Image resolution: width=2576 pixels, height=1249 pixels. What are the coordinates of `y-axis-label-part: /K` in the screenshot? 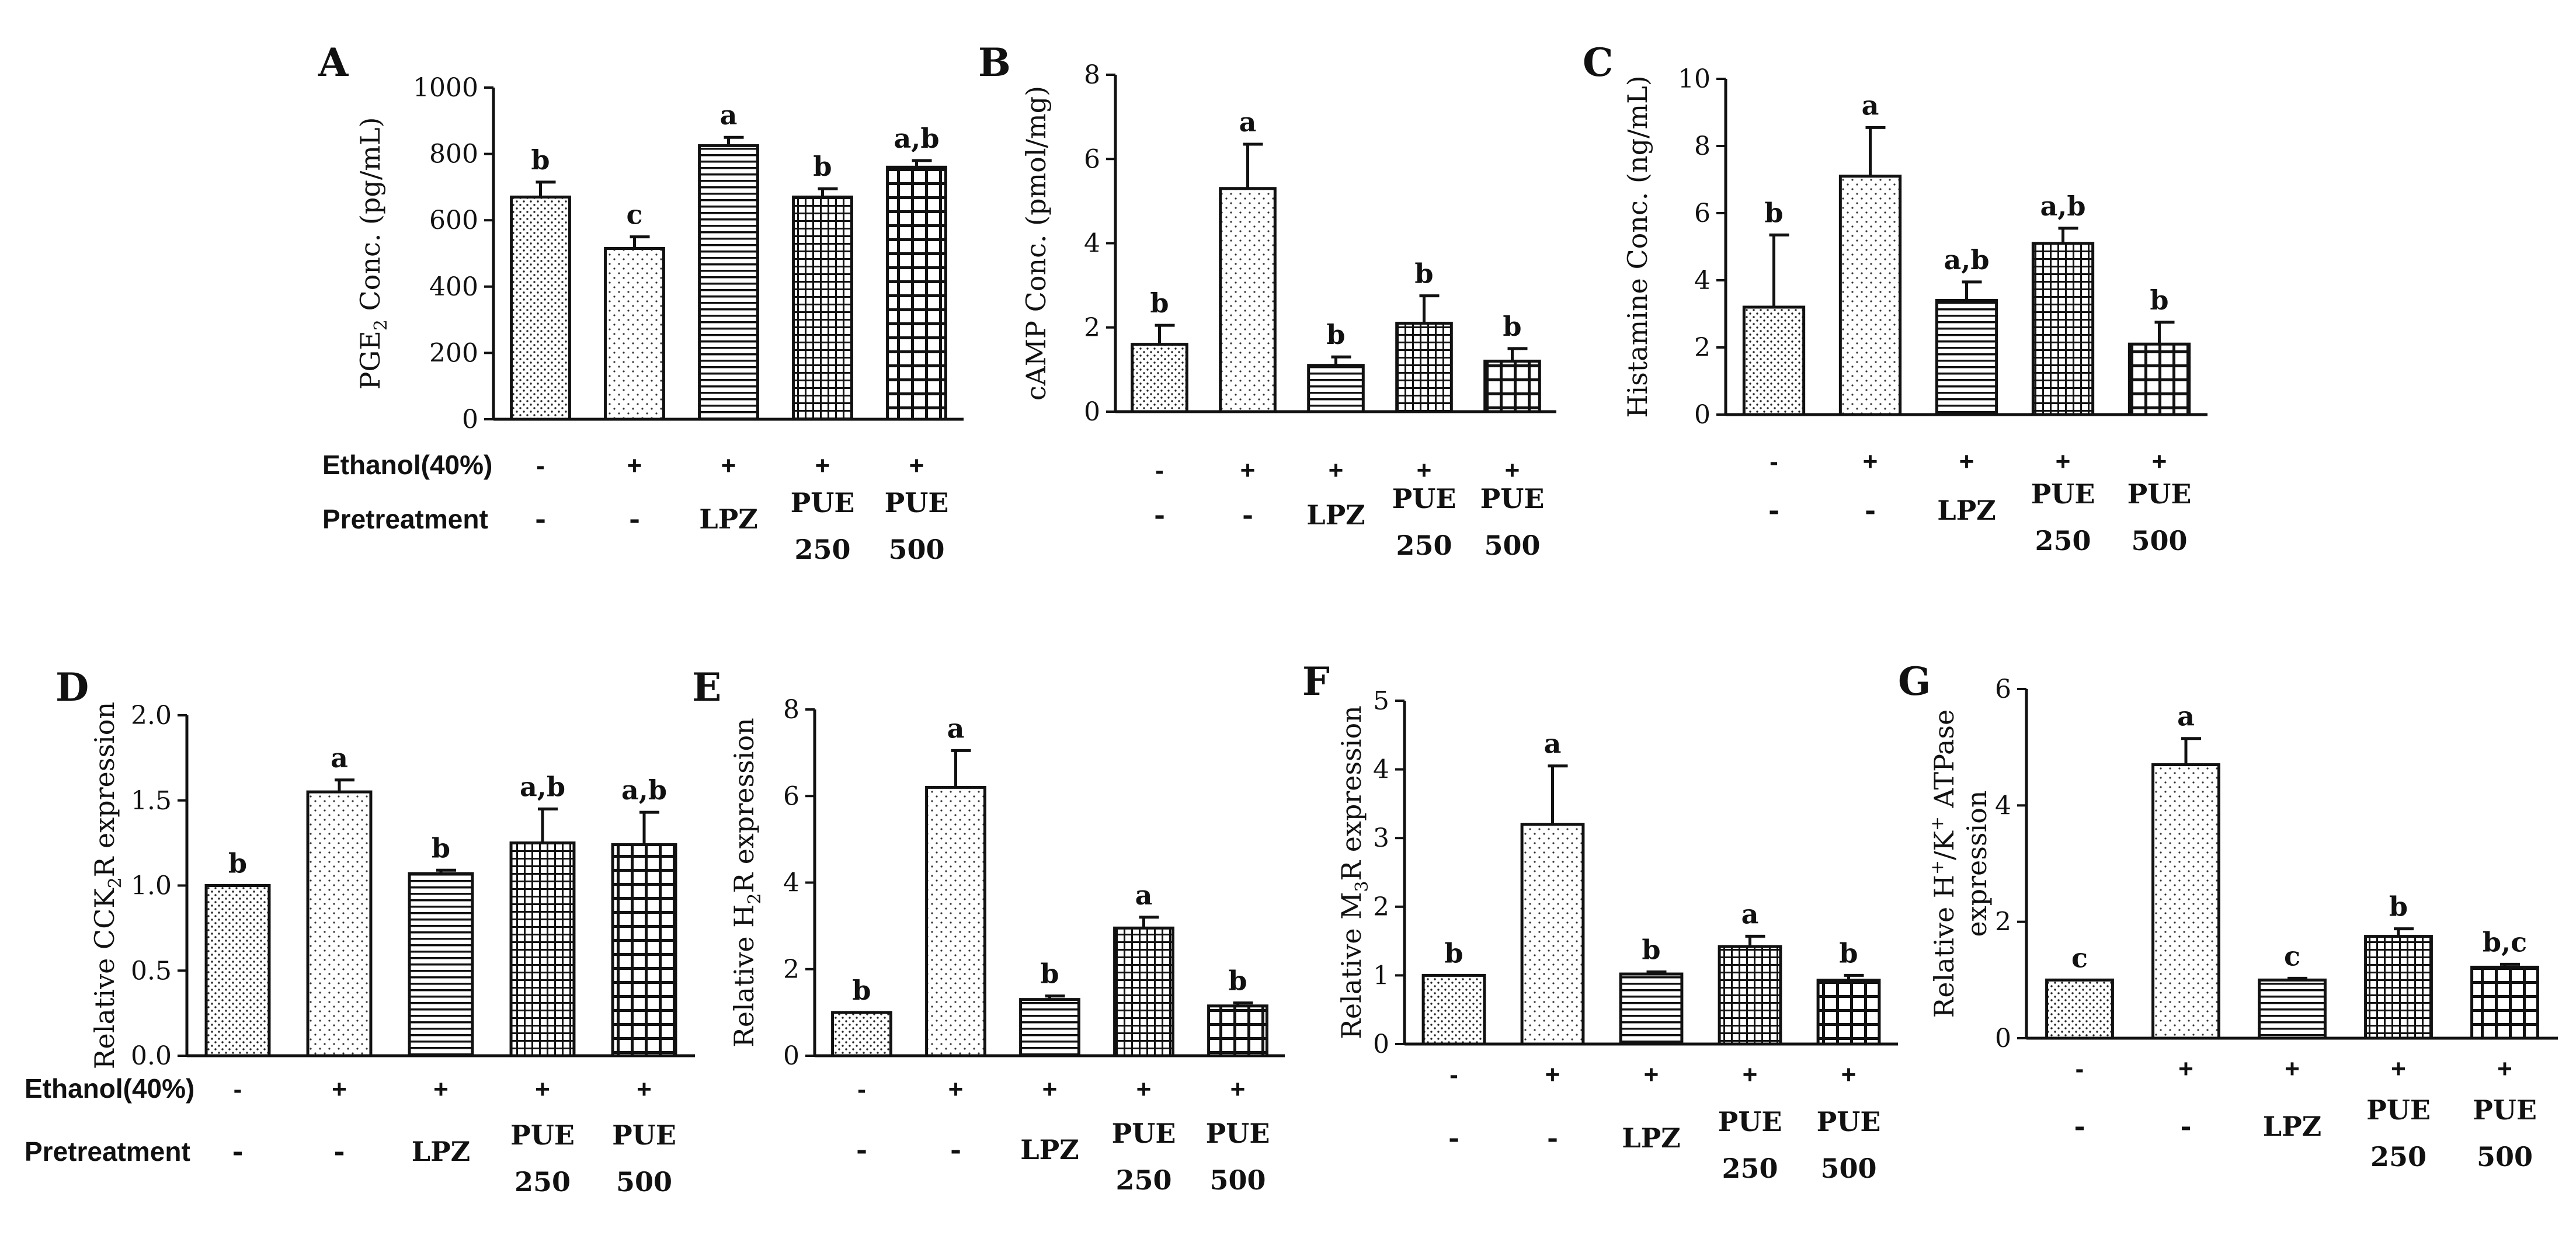 It's located at (1944, 845).